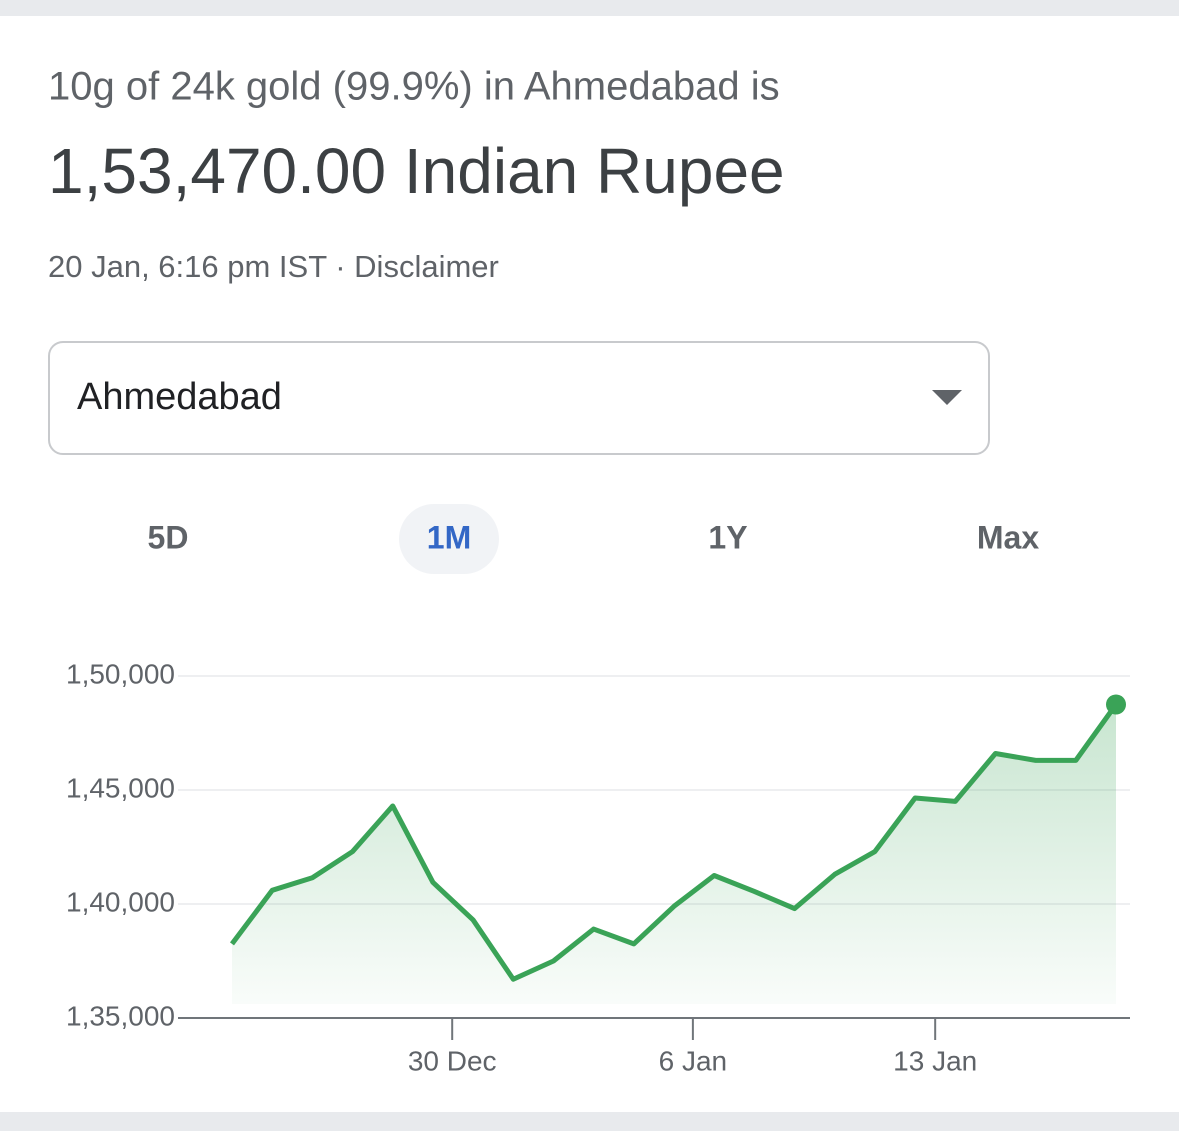  What do you see at coordinates (935, 1060) in the screenshot?
I see `x-tick-label: 13 Jan` at bounding box center [935, 1060].